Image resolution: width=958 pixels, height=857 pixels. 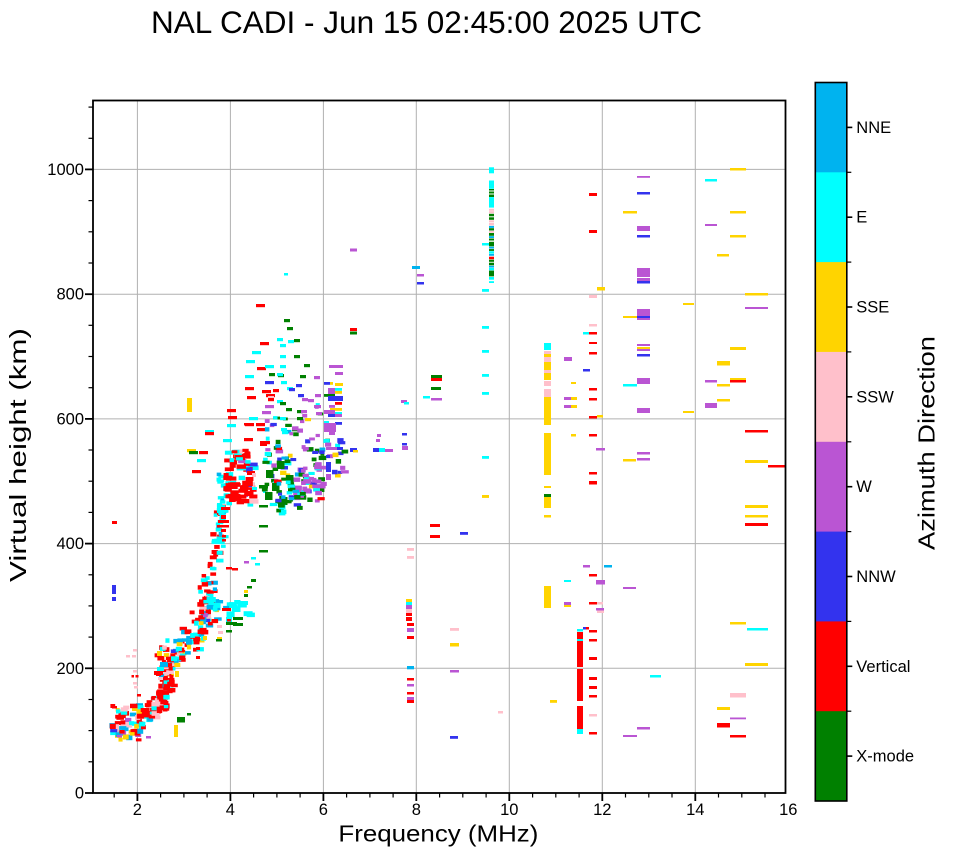 What do you see at coordinates (875, 397) in the screenshot?
I see `svg-text: SSW` at bounding box center [875, 397].